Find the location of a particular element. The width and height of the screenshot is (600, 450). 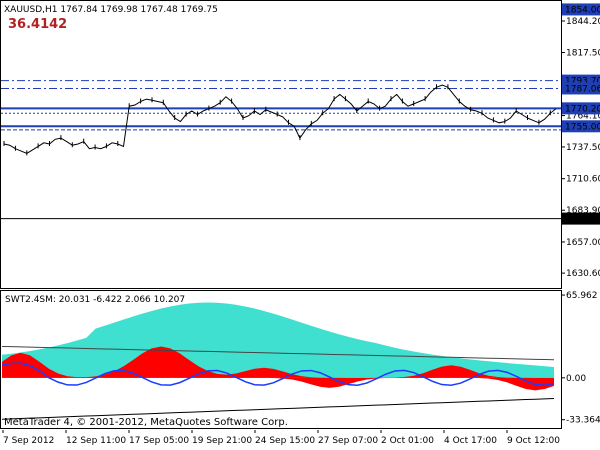

price-badge-label: 1770.20 is located at coordinates (582, 109).